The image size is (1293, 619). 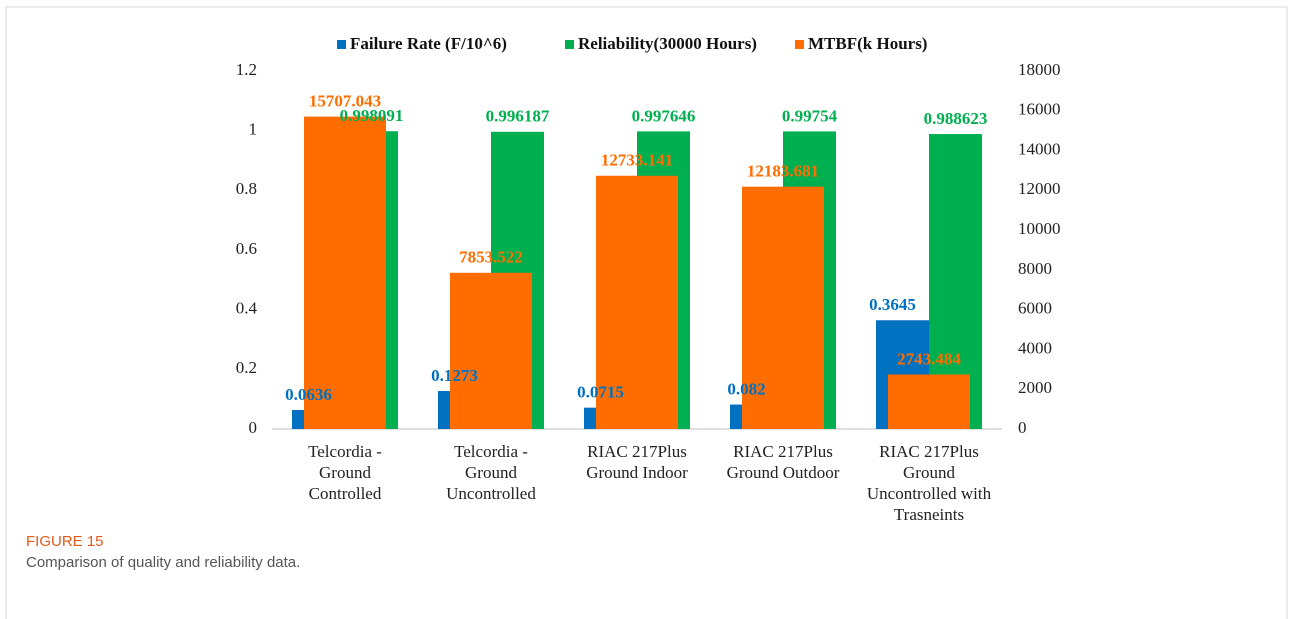 I want to click on y2-tick-label: 4000, so click(x=1035, y=347).